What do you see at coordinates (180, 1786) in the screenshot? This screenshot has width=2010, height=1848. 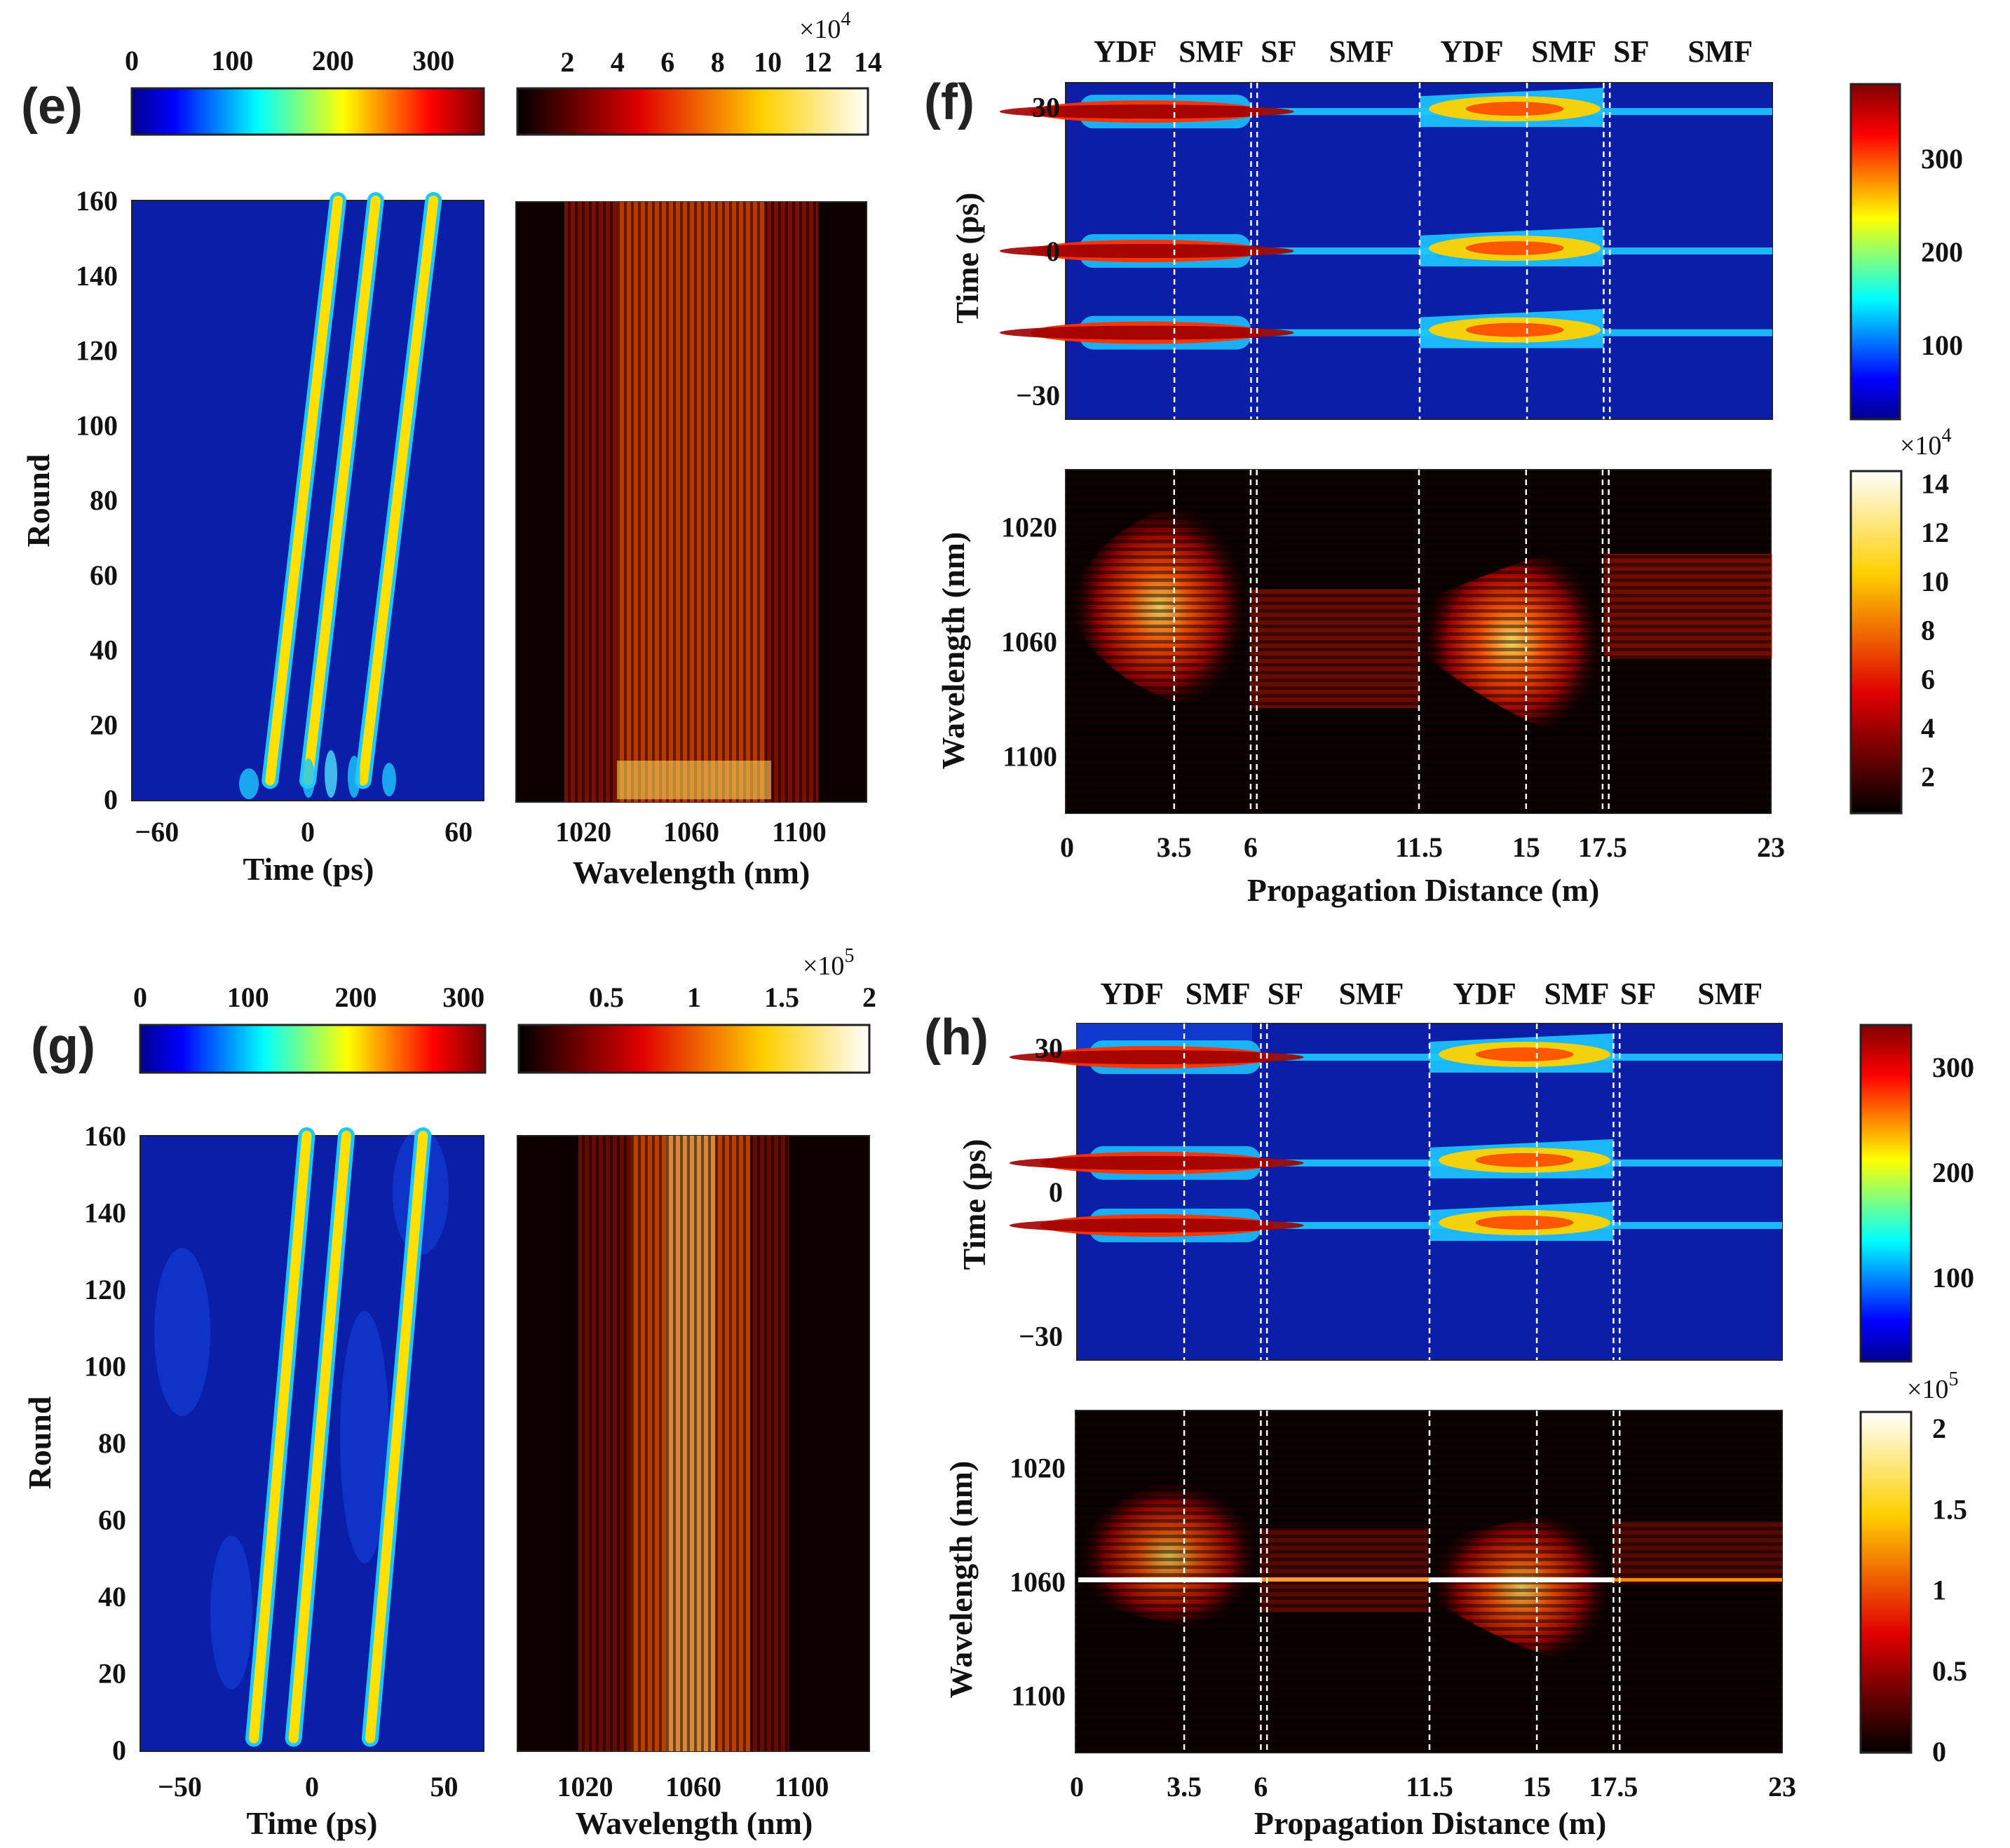 I see `x-tick-label: −50` at bounding box center [180, 1786].